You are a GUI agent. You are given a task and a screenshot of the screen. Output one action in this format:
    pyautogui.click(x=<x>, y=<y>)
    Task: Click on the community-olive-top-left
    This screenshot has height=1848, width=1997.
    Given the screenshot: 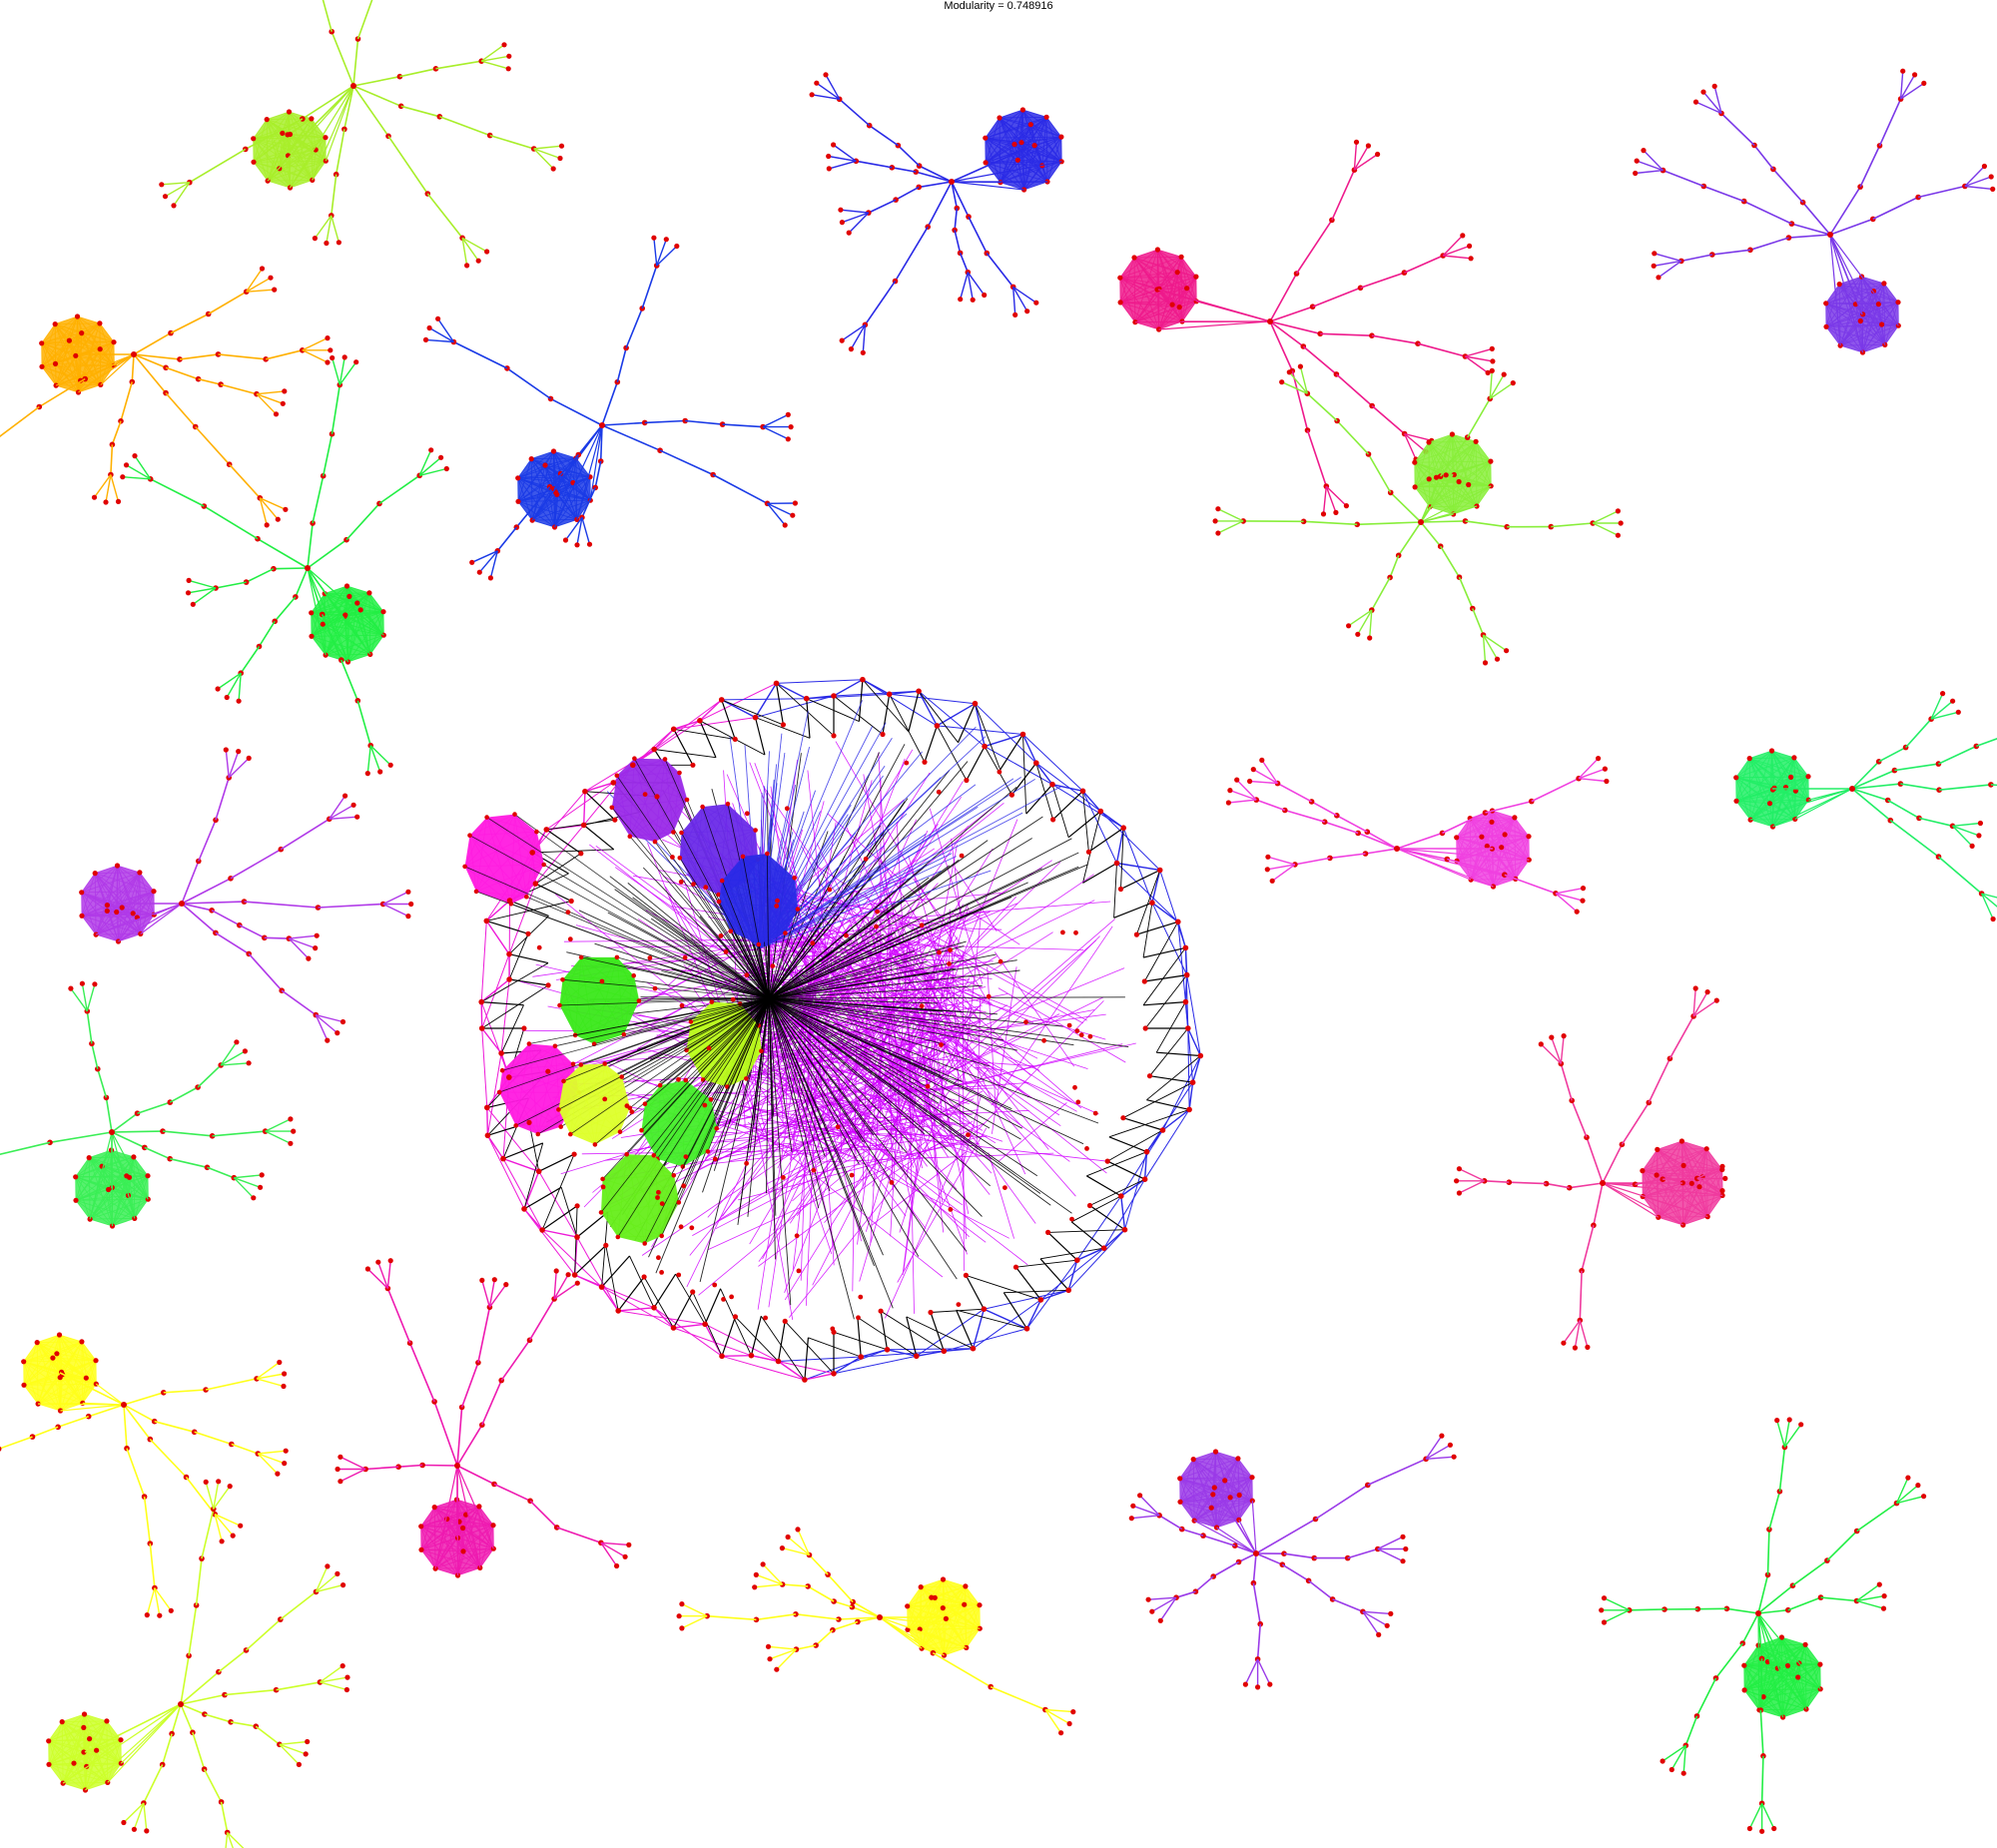 What is the action you would take?
    pyautogui.click(x=362, y=134)
    